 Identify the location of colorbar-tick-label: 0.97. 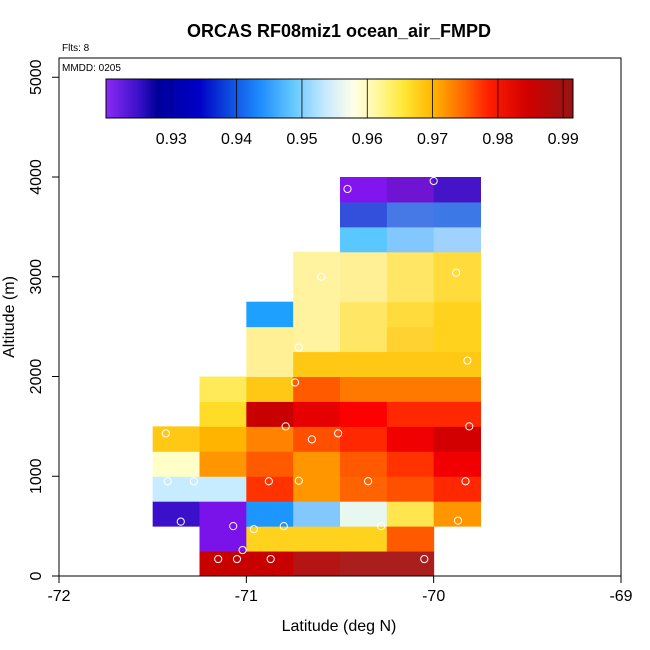
(432, 139).